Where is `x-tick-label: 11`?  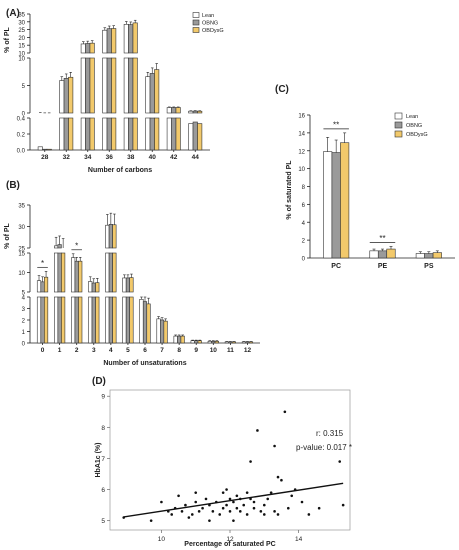 x-tick-label: 11 is located at coordinates (230, 350).